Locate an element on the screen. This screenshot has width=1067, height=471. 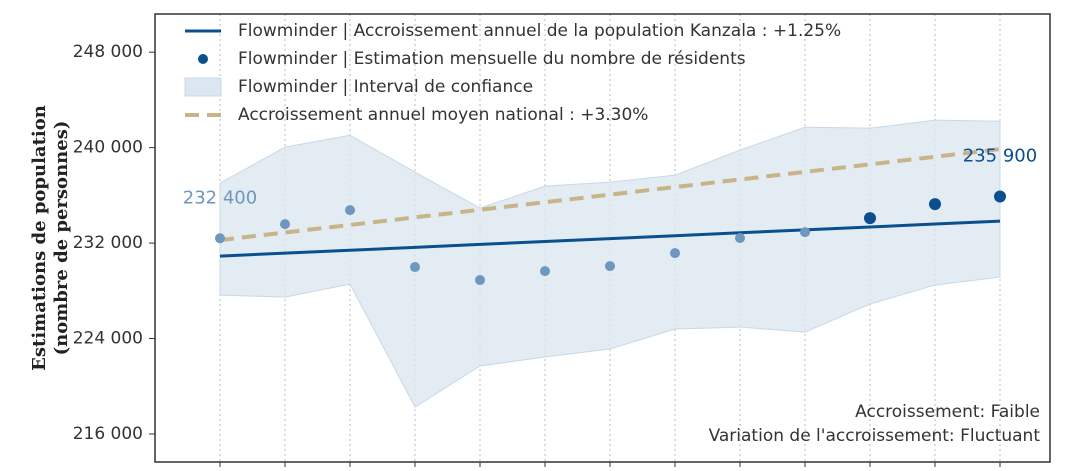
y-tick-label: 224 000 is located at coordinates (108, 339).